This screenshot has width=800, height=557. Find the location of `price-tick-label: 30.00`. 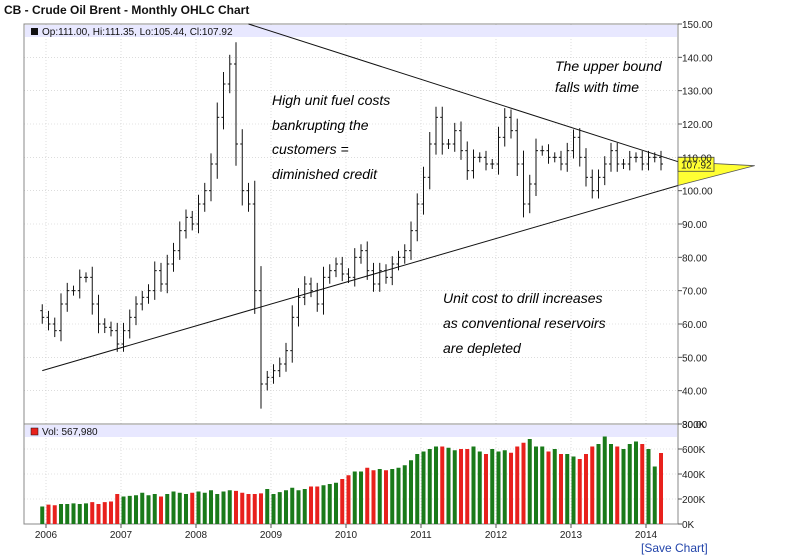

price-tick-label: 30.00 is located at coordinates (694, 425).